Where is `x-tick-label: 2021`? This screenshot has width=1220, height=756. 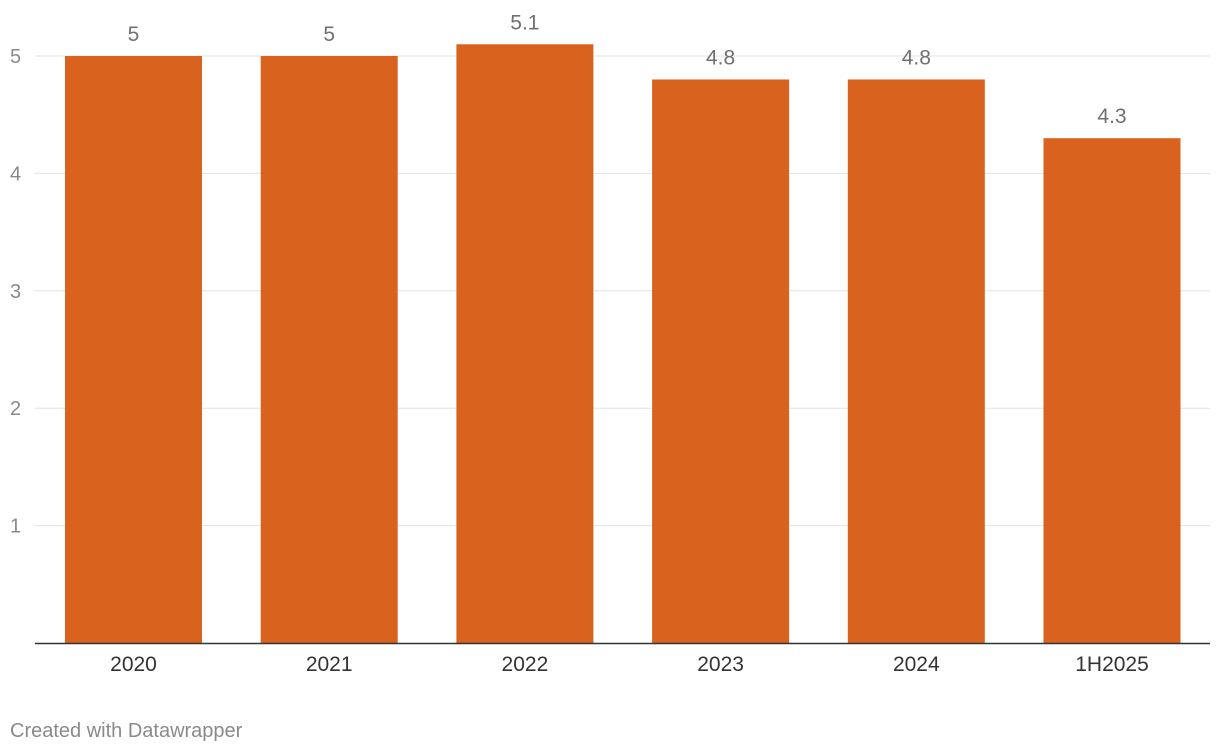 x-tick-label: 2021 is located at coordinates (329, 664).